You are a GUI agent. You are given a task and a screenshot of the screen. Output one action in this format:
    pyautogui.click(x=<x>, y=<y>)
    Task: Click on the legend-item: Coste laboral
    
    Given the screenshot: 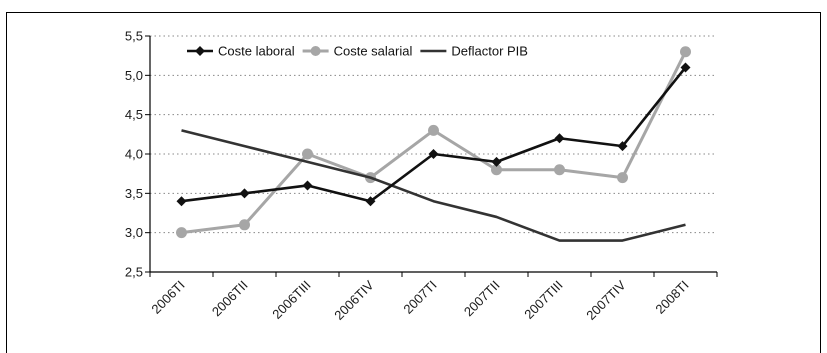 What is the action you would take?
    pyautogui.click(x=241, y=51)
    